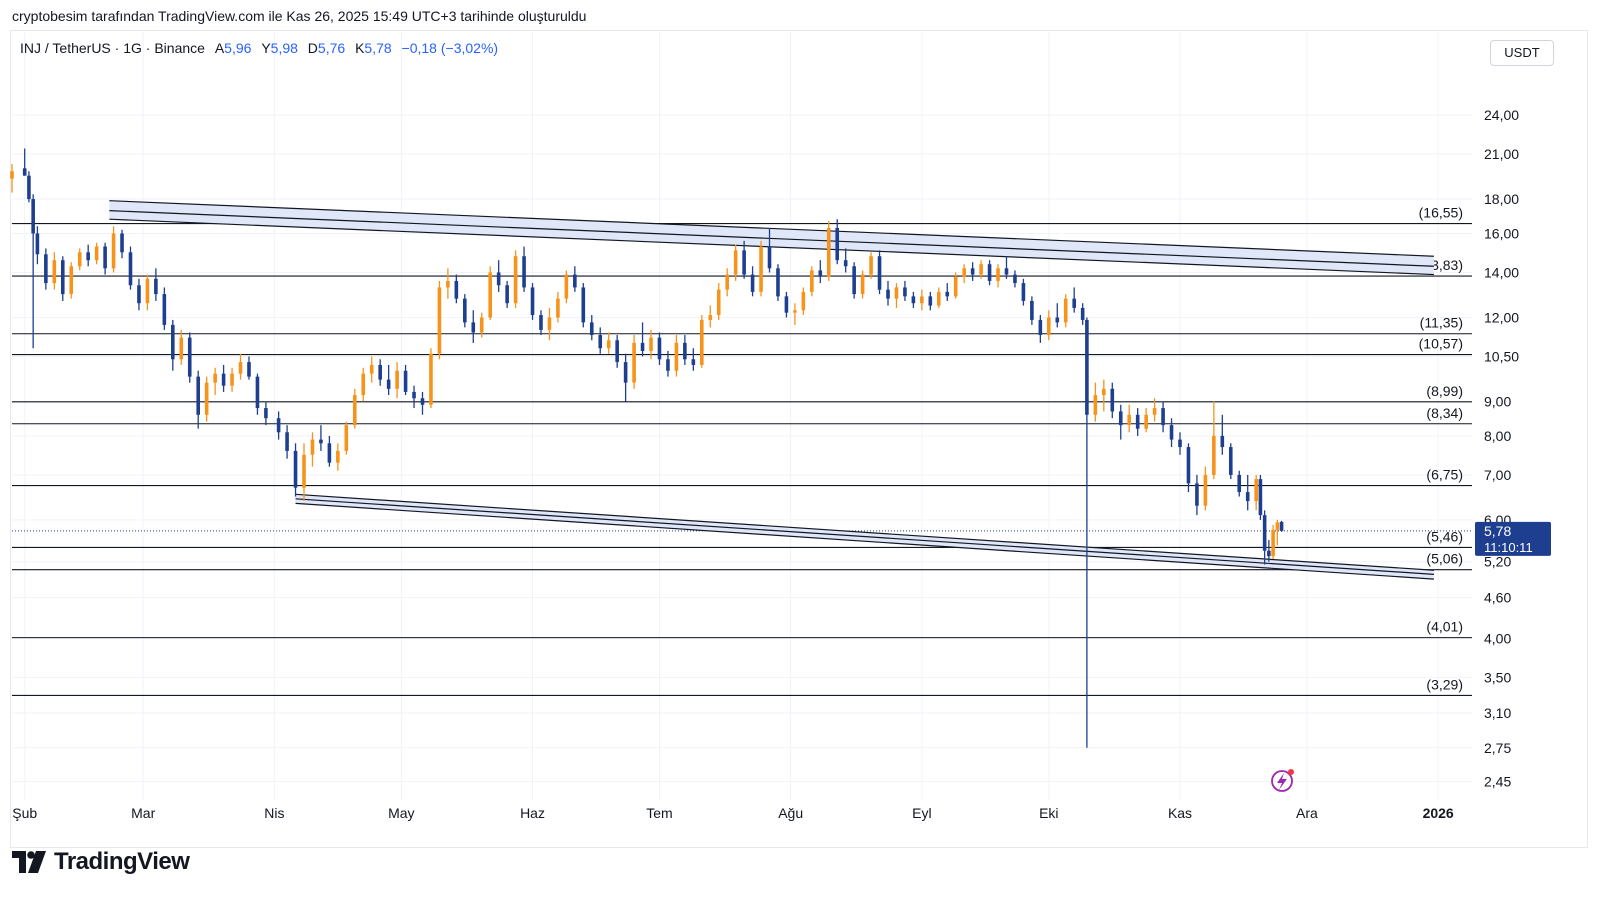 This screenshot has width=1600, height=916. Describe the element at coordinates (790, 813) in the screenshot. I see `x-tick-label: Ağu` at that location.